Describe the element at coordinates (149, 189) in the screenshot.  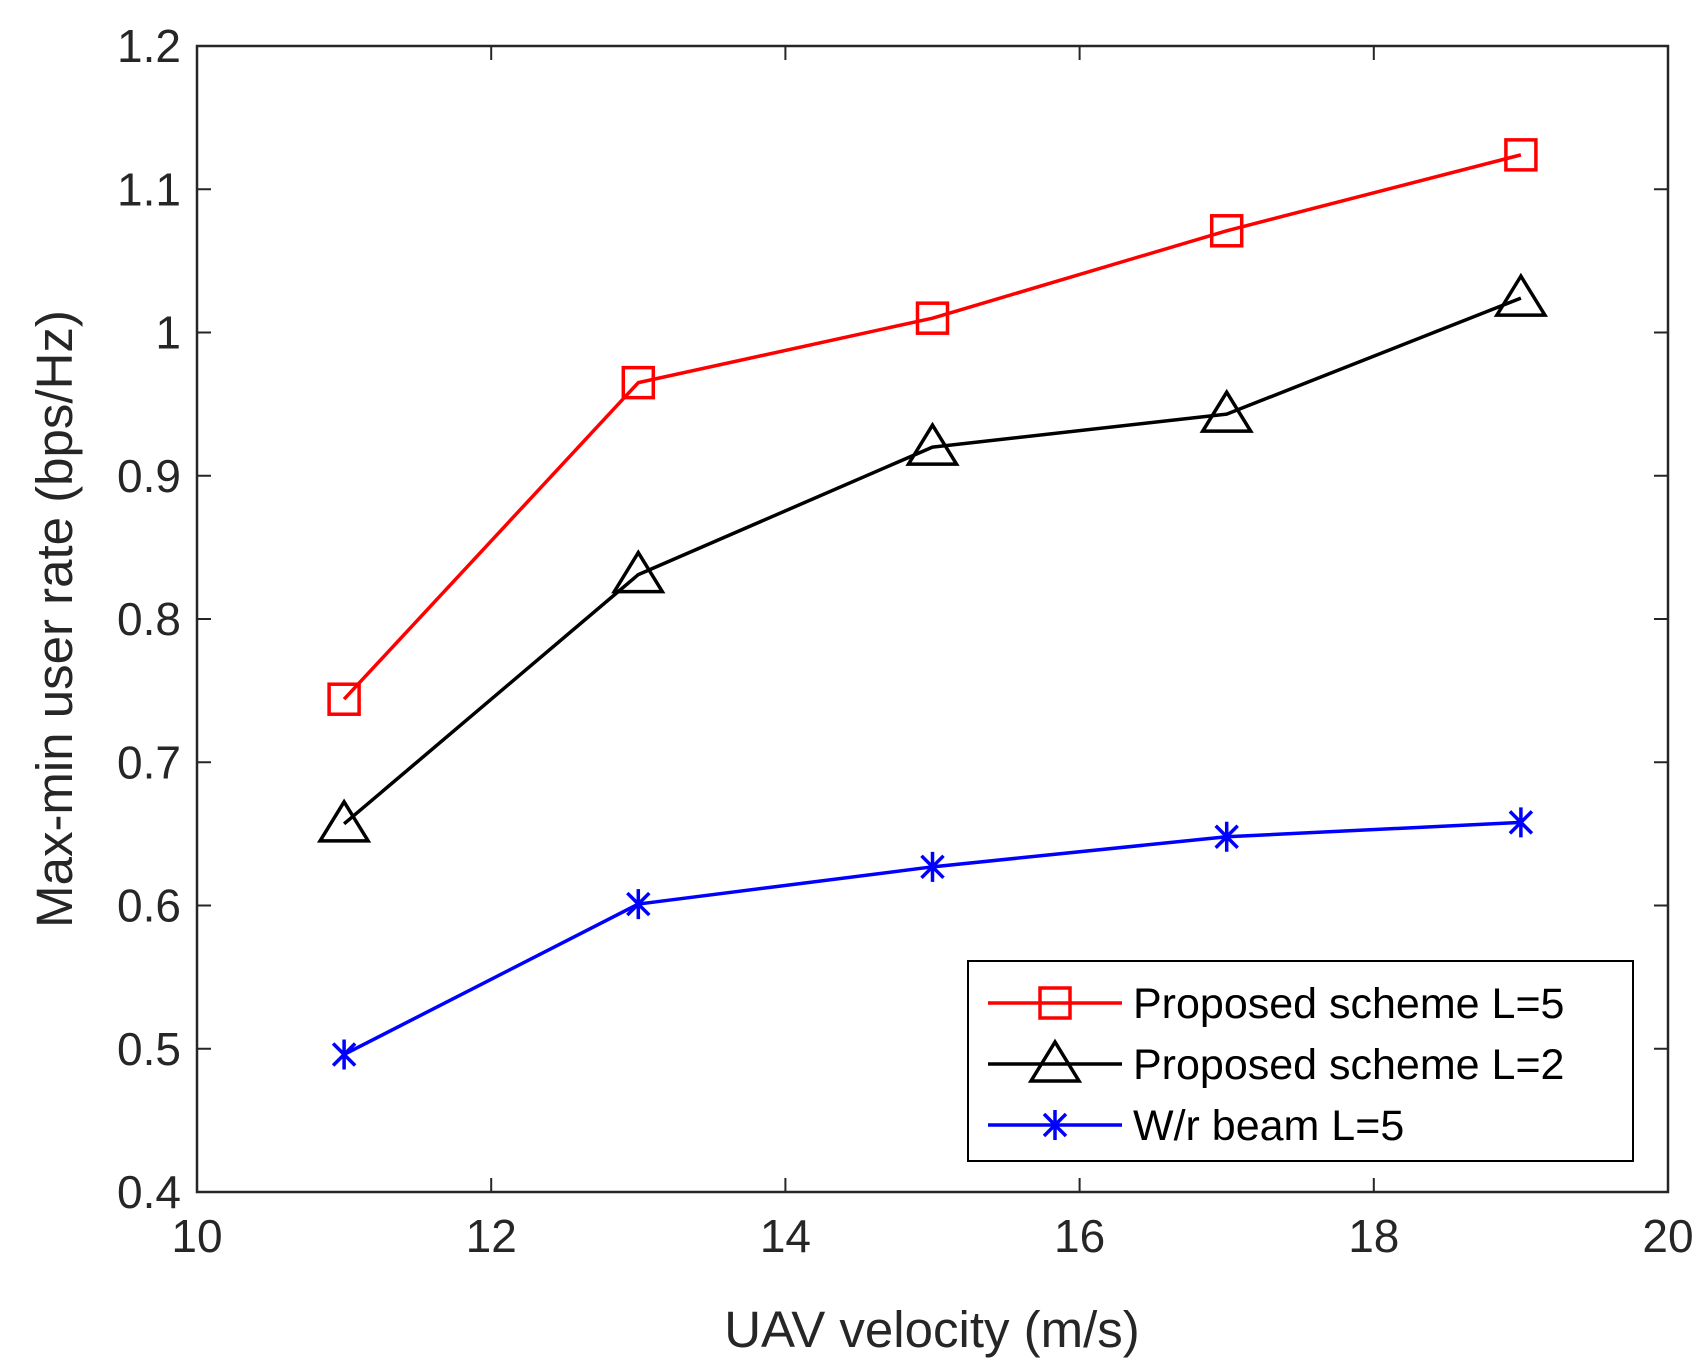
I see `y-tick-label: 1.1` at that location.